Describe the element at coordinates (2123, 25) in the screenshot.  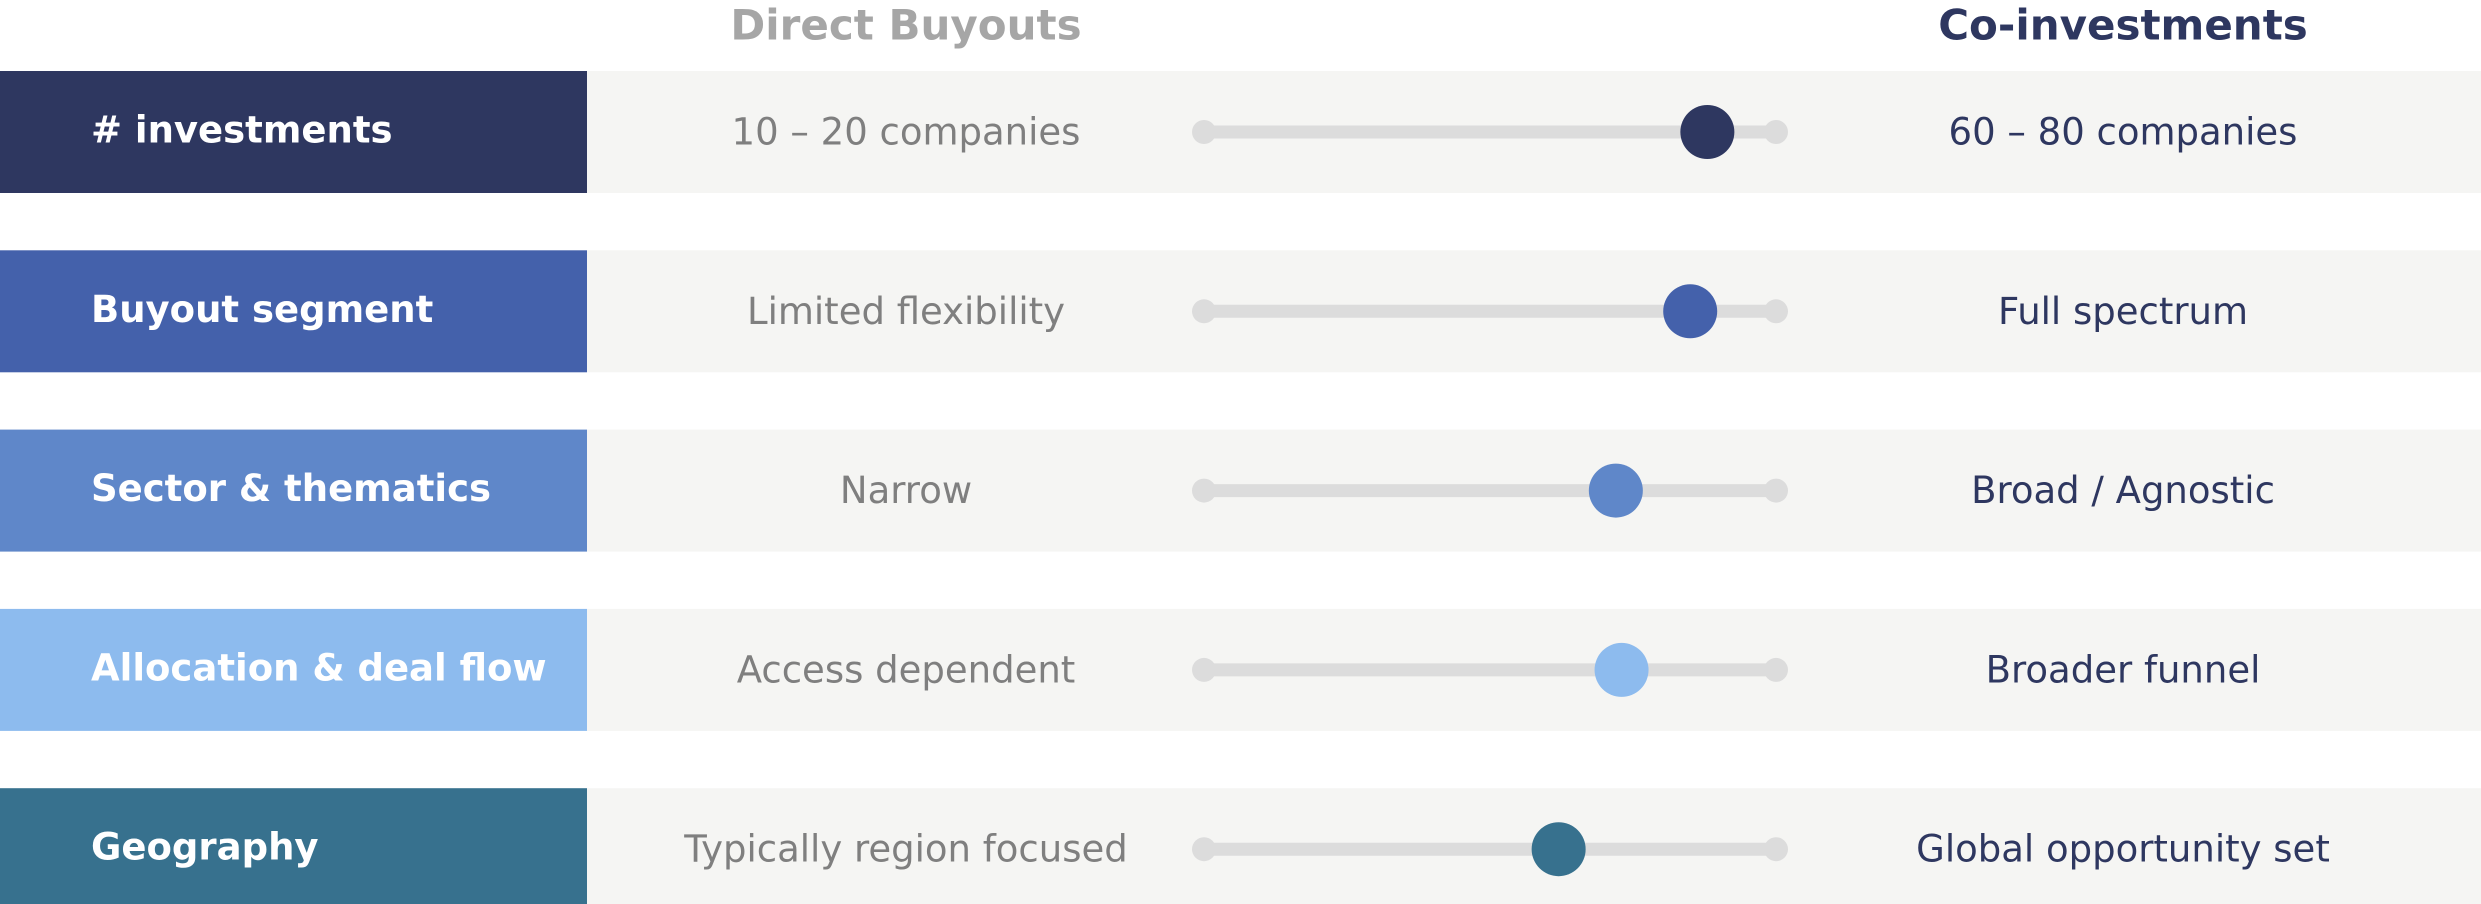
I see `header-right: Co-investments` at that location.